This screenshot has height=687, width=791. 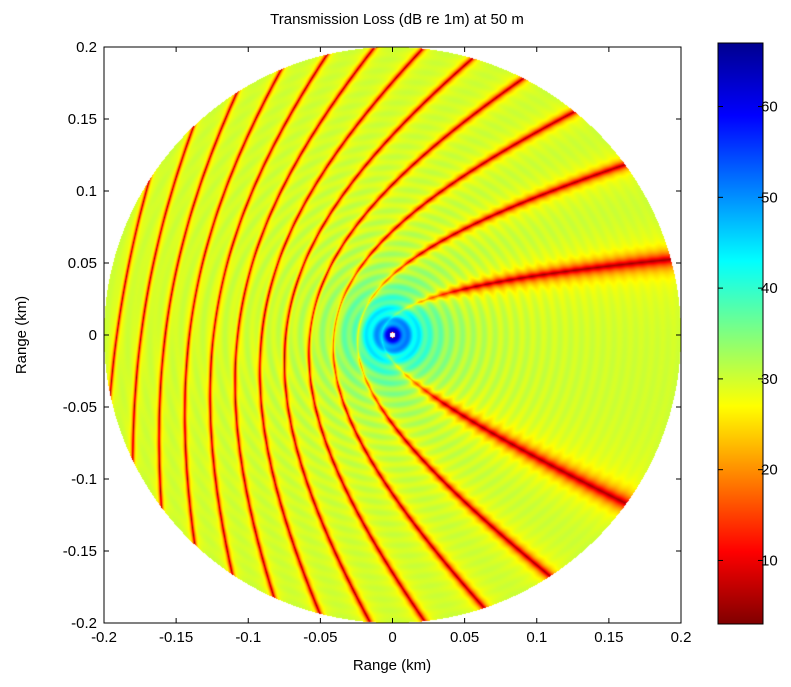 What do you see at coordinates (397, 19) in the screenshot?
I see `chart-title: Transmission Loss (dB re 1m) at 50 m` at bounding box center [397, 19].